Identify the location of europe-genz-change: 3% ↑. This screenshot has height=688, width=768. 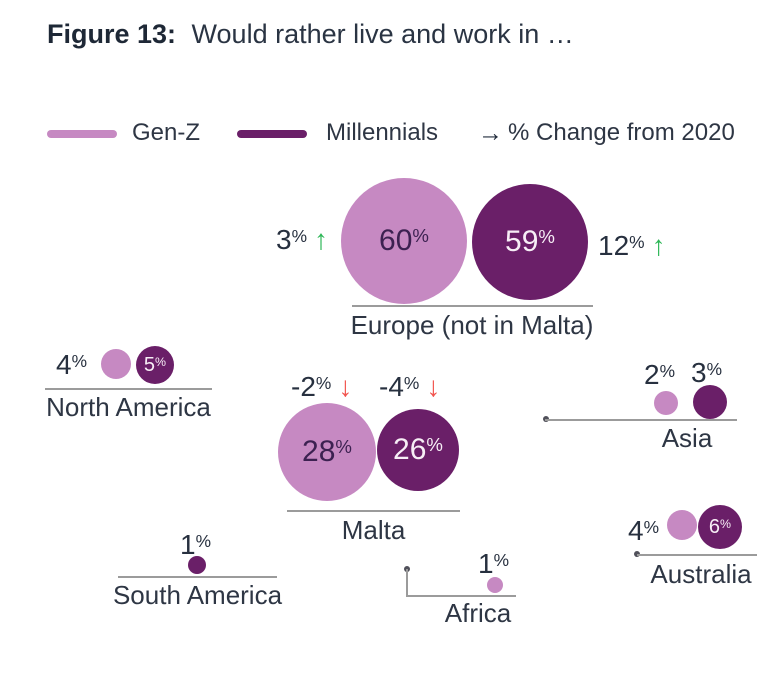
(302, 240).